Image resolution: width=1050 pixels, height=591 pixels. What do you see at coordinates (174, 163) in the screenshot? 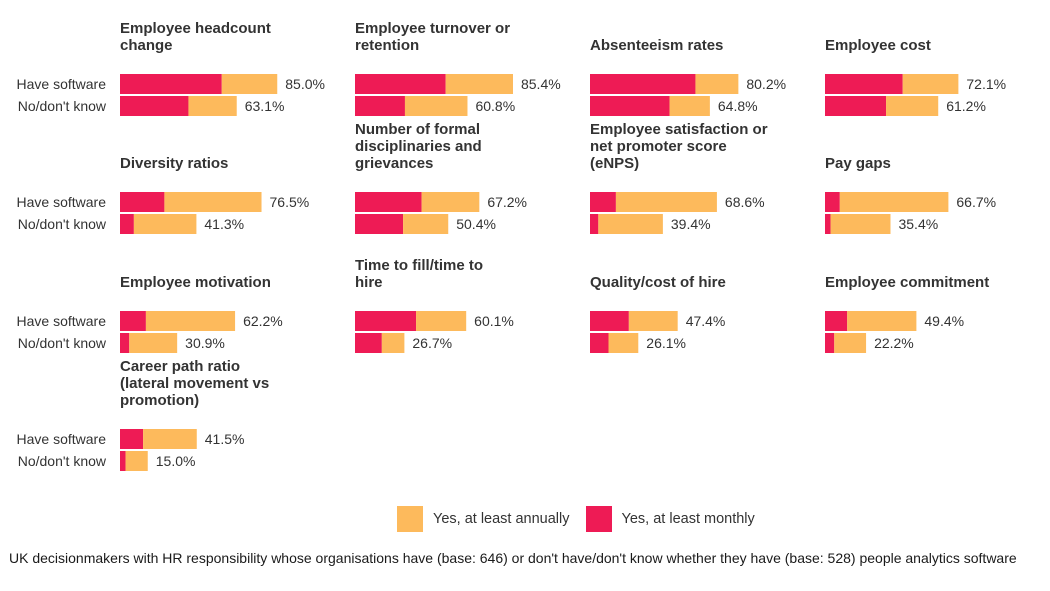
I see `panel-title: Diversity ratios` at bounding box center [174, 163].